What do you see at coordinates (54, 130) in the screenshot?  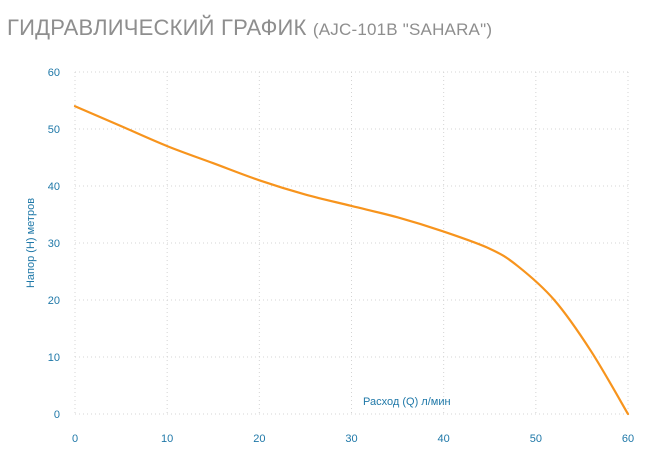 I see `y-tick-label: 50` at bounding box center [54, 130].